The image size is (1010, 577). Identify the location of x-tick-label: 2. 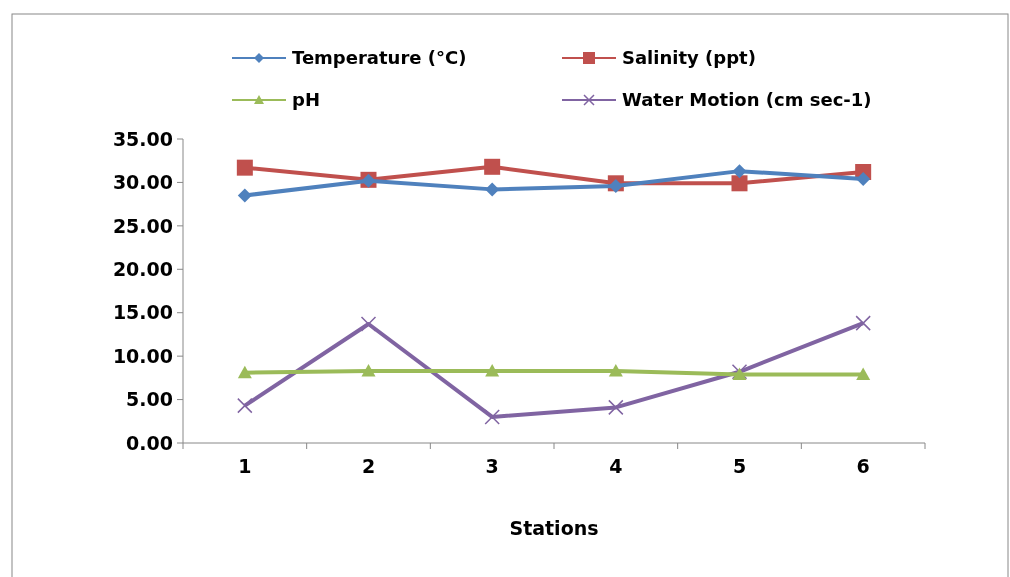
(368, 466).